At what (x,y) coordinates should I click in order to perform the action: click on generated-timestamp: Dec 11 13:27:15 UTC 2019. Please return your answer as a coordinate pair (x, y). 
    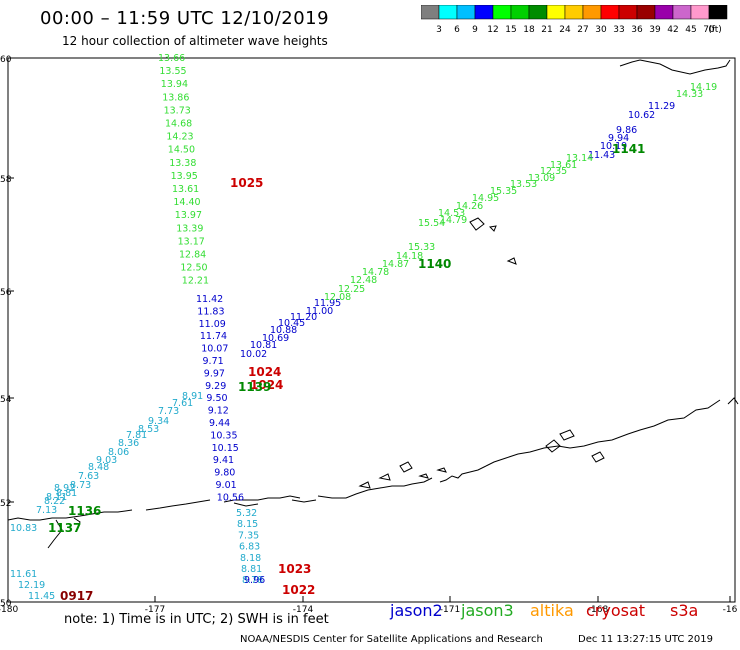
    Looking at the image, I should click on (645, 639).